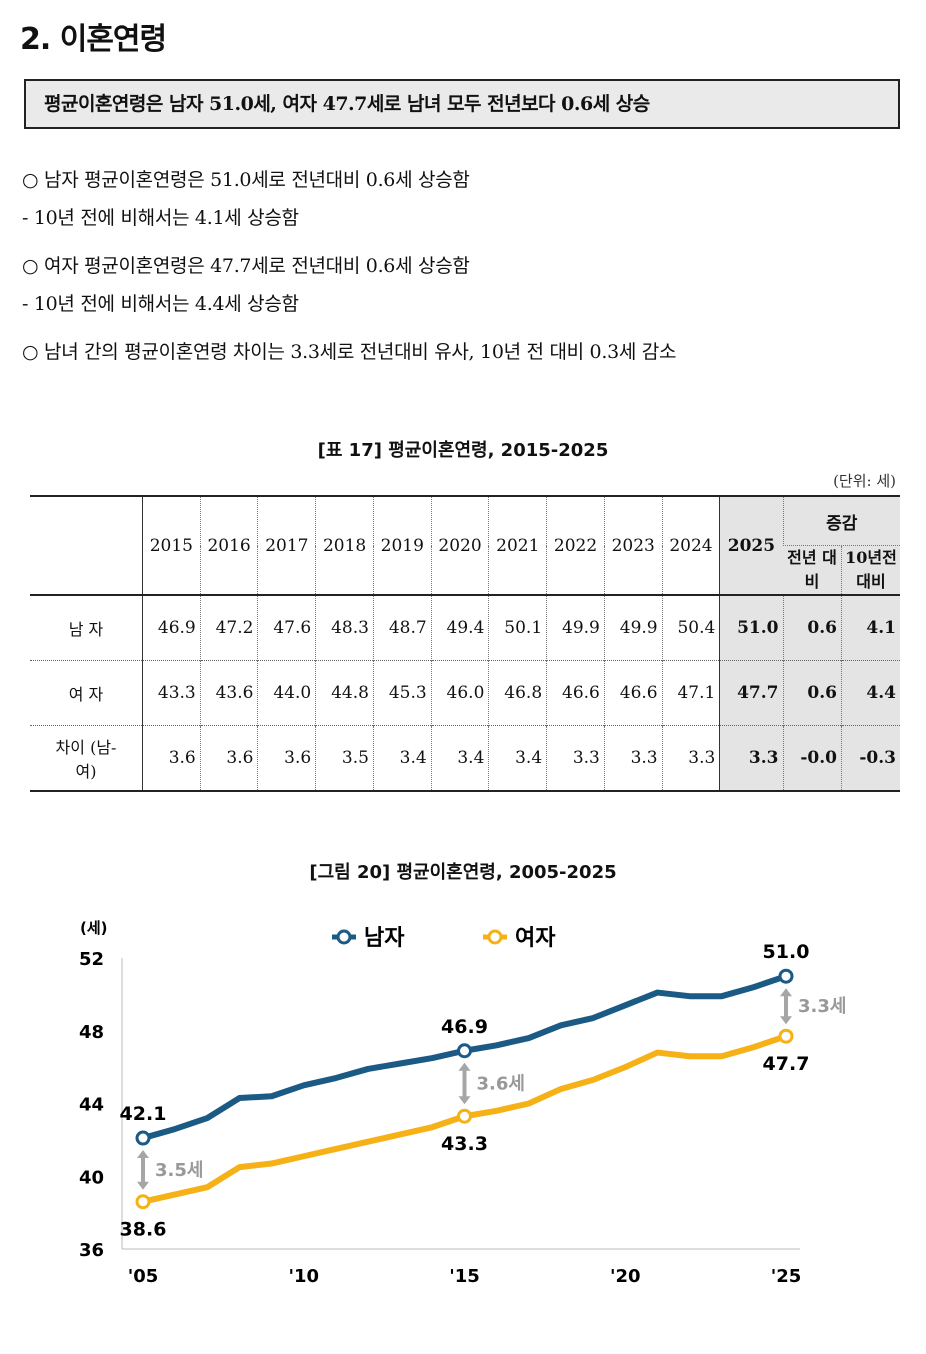 This screenshot has width=926, height=1354. What do you see at coordinates (228, 693) in the screenshot?
I see `value-cell: 43.6` at bounding box center [228, 693].